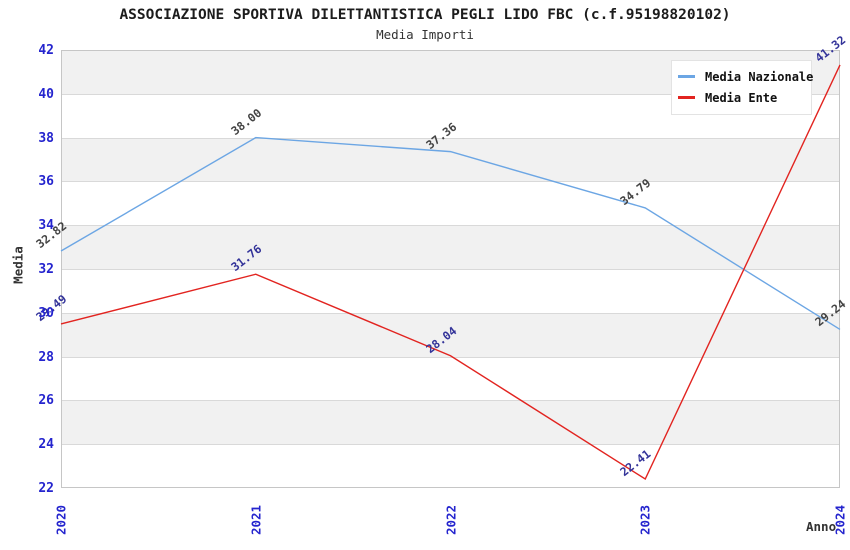  What do you see at coordinates (46, 138) in the screenshot?
I see `y-tick-label: 38` at bounding box center [46, 138].